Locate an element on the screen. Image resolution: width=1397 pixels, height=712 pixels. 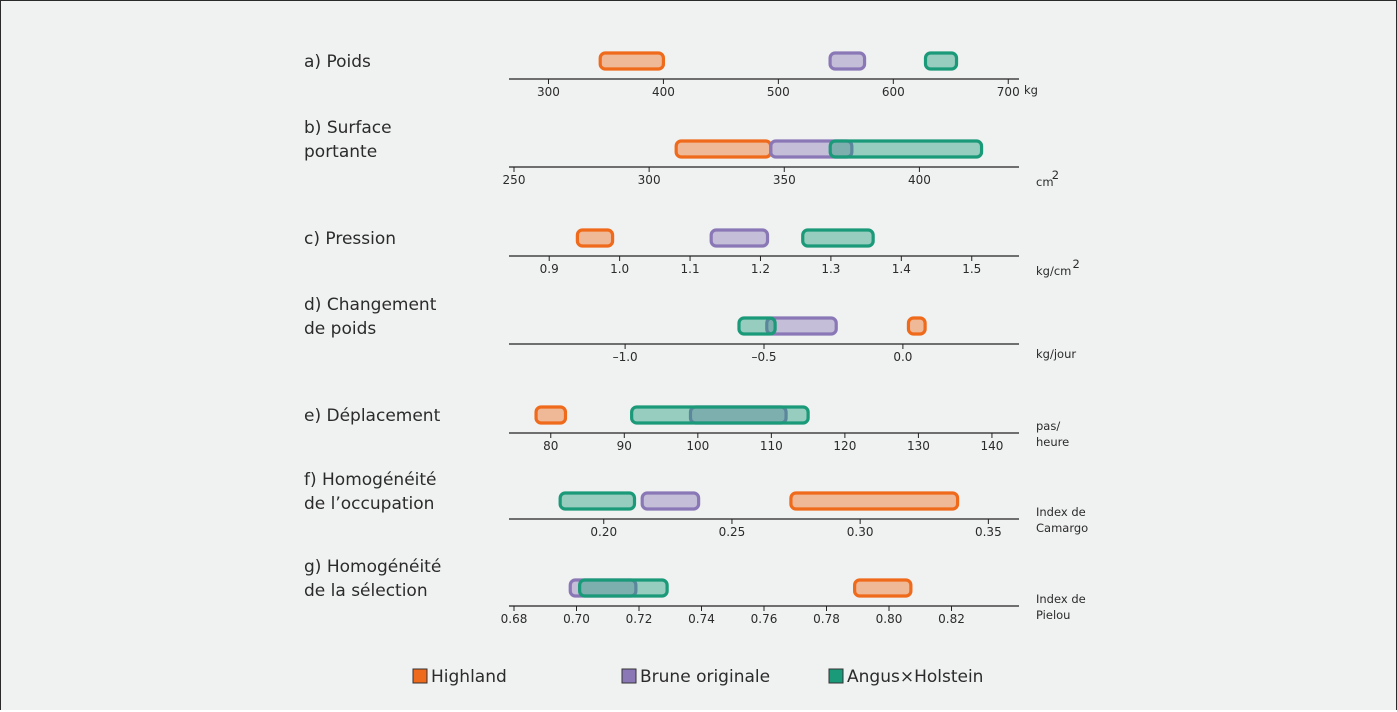
panel-d-tick-label-2: –0.5 is located at coordinates (763, 357).